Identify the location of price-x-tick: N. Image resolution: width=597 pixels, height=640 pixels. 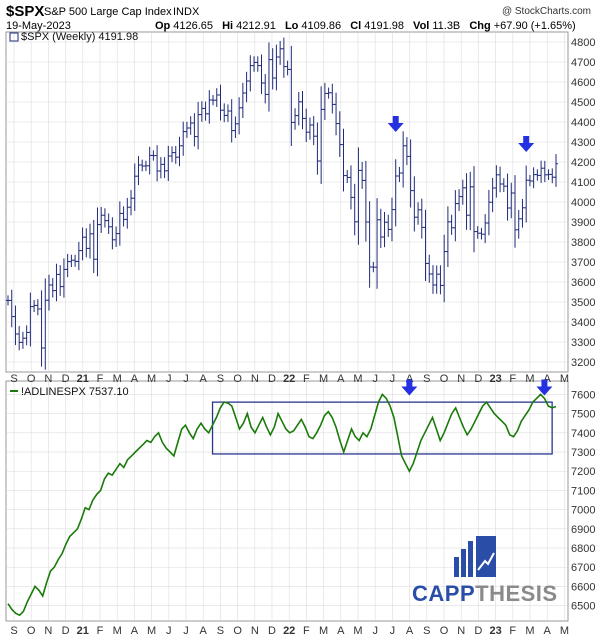
(461, 379).